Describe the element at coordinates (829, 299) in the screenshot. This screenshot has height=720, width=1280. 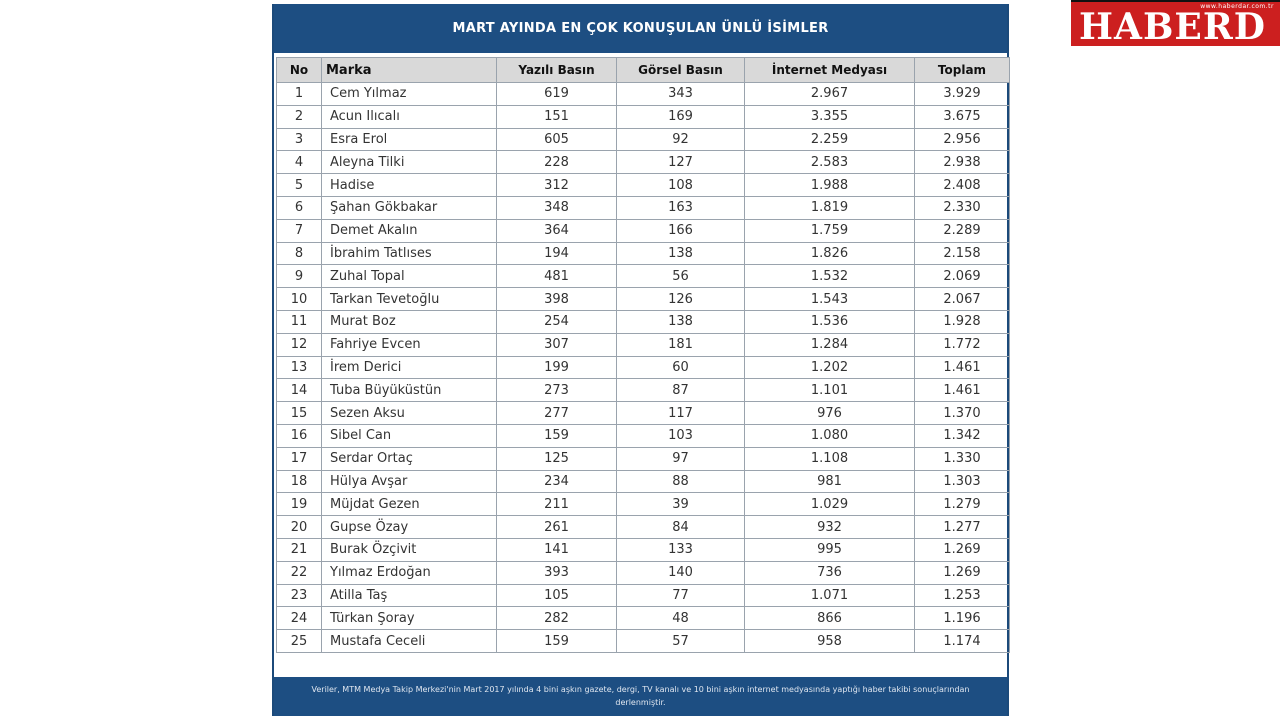
I see `cell-internet-medyasi: 1.543` at that location.